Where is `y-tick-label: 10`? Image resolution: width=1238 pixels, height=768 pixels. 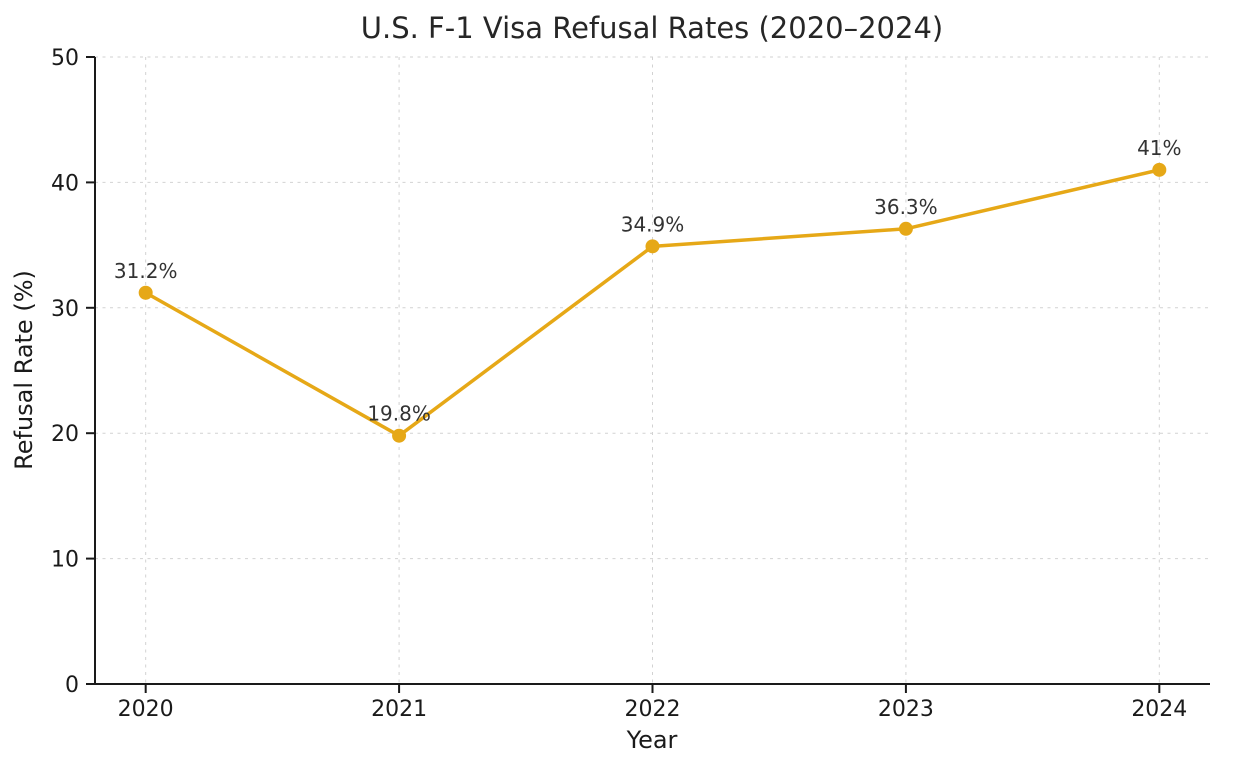
y-tick-label: 10 is located at coordinates (65, 560).